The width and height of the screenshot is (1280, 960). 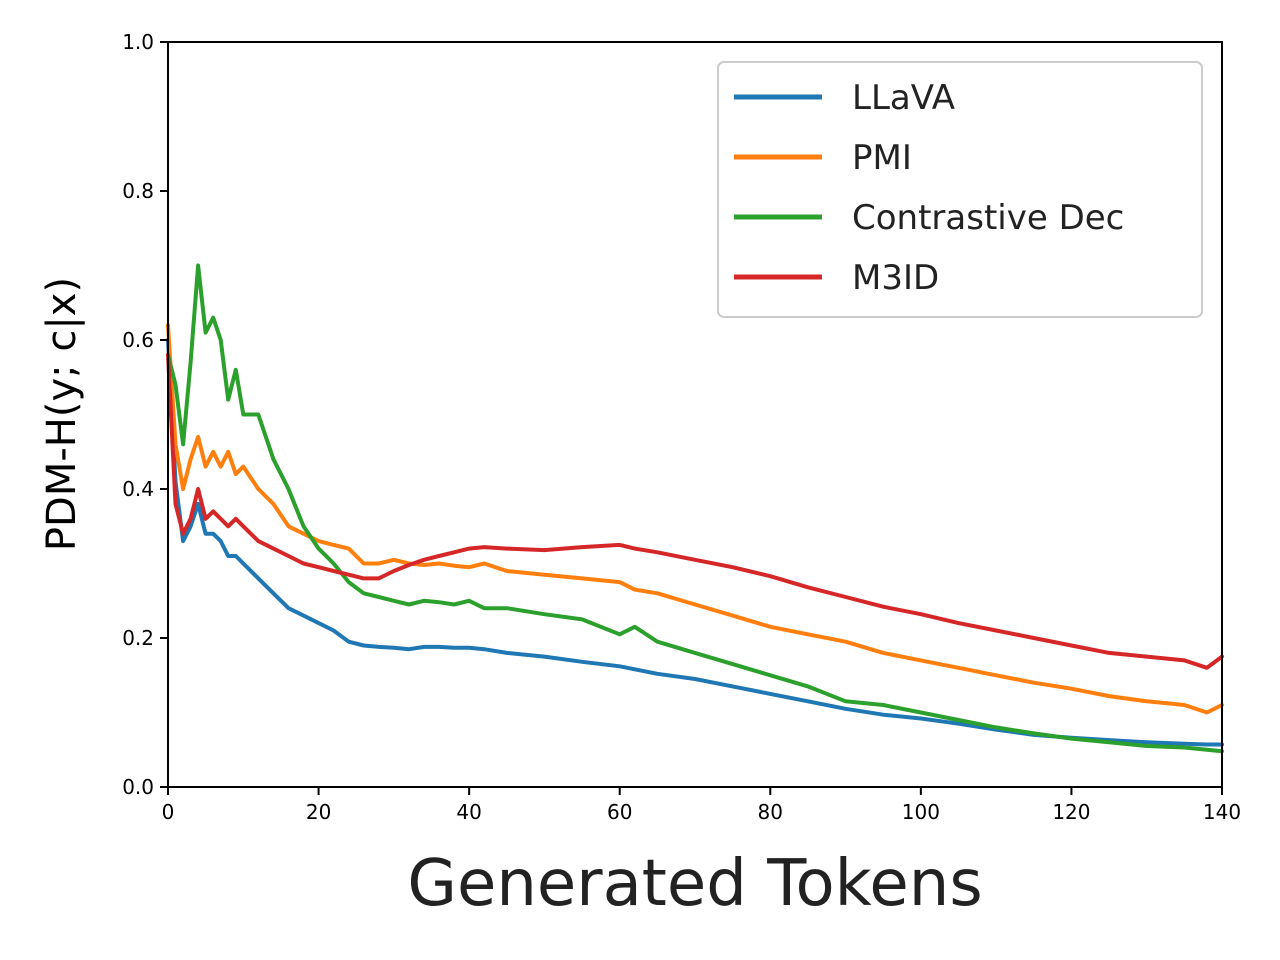 What do you see at coordinates (770, 812) in the screenshot?
I see `x-tick-label: 80` at bounding box center [770, 812].